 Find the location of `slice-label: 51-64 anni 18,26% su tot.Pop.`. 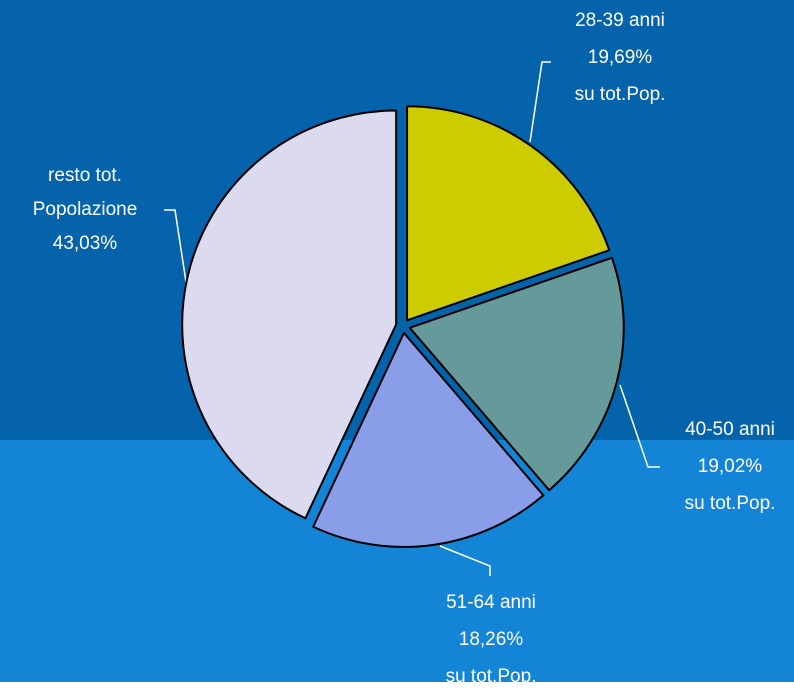

slice-label: 51-64 anni 18,26% su tot.Pop. is located at coordinates (491, 639).